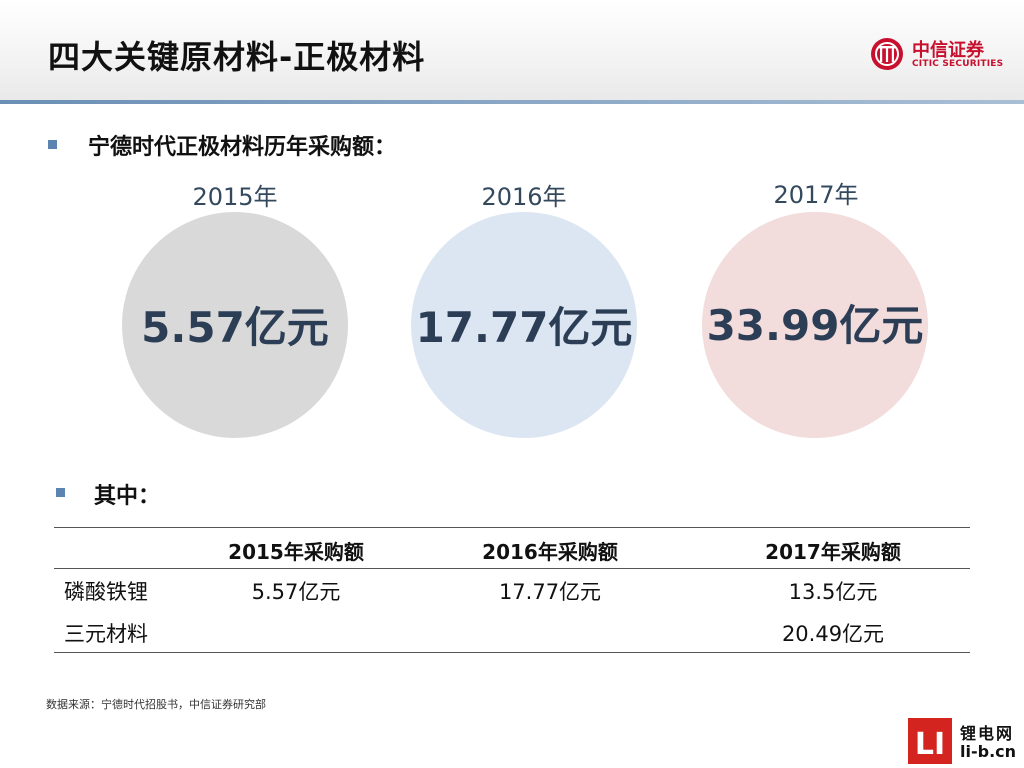 The image size is (1024, 768). Describe the element at coordinates (156, 704) in the screenshot. I see `data-source-note: 数据来源：宁德时代招股书，中信证券研究部` at that location.